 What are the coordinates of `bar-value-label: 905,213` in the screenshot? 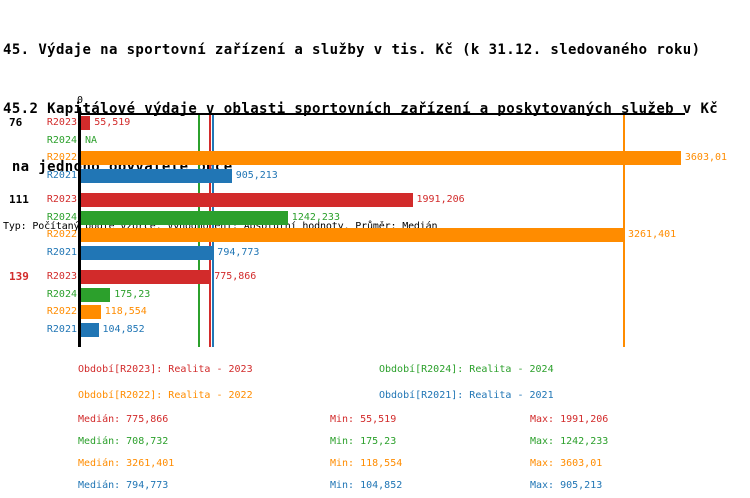 It's located at (256, 175).